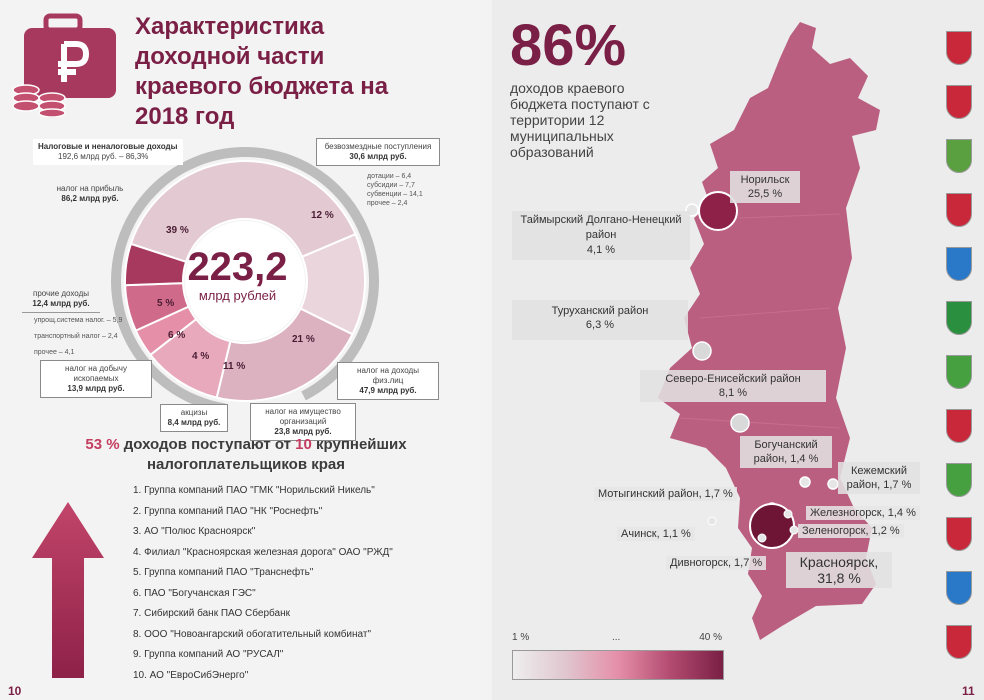  I want to click on callout-free-value: 30,6 млрд руб., so click(378, 156).